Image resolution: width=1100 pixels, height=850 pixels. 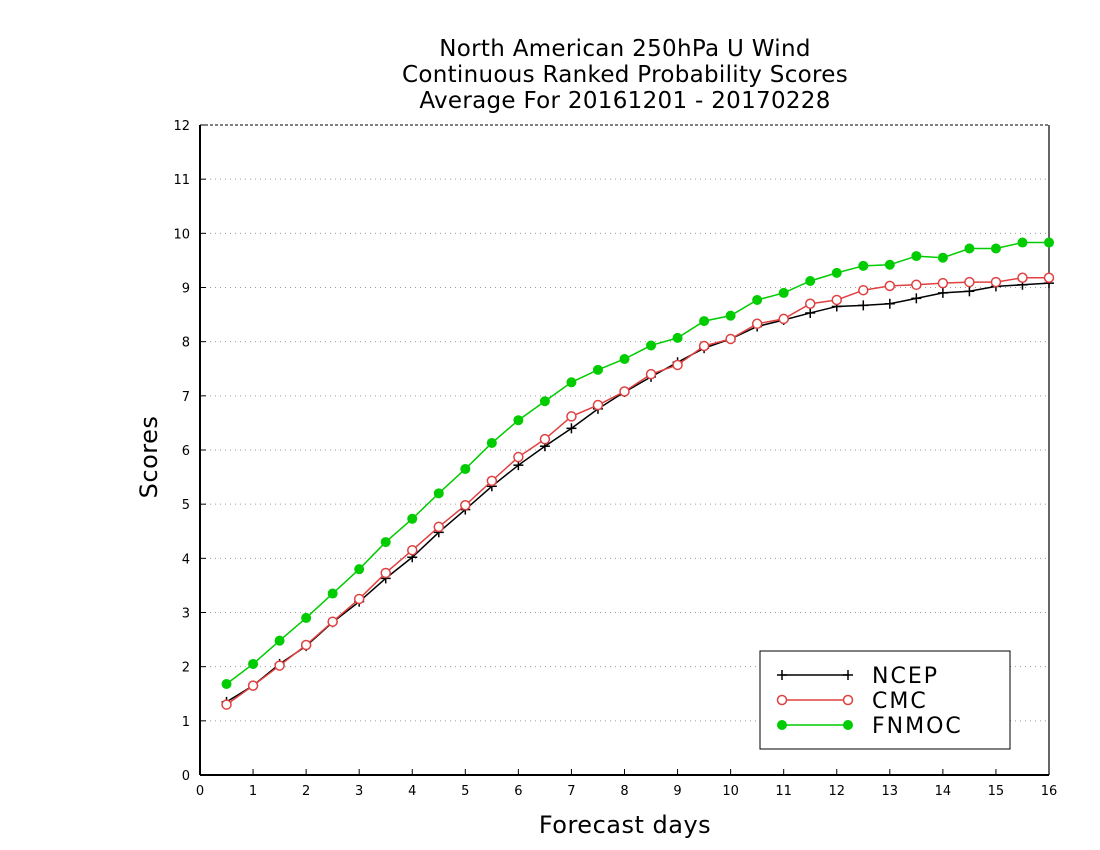 I want to click on legend-label-fnmoc: FNMOC, so click(x=917, y=726).